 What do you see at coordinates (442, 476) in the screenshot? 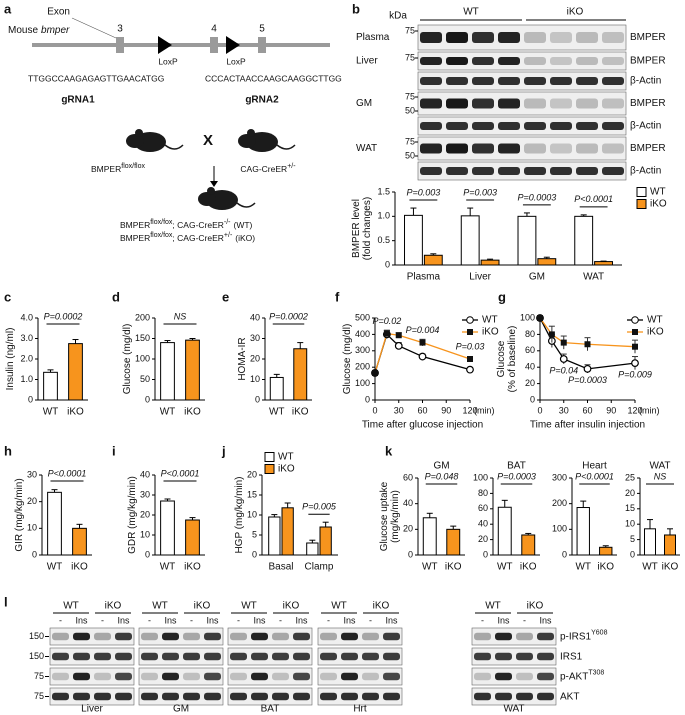
I see `significance-label: P=0.048` at bounding box center [442, 476].